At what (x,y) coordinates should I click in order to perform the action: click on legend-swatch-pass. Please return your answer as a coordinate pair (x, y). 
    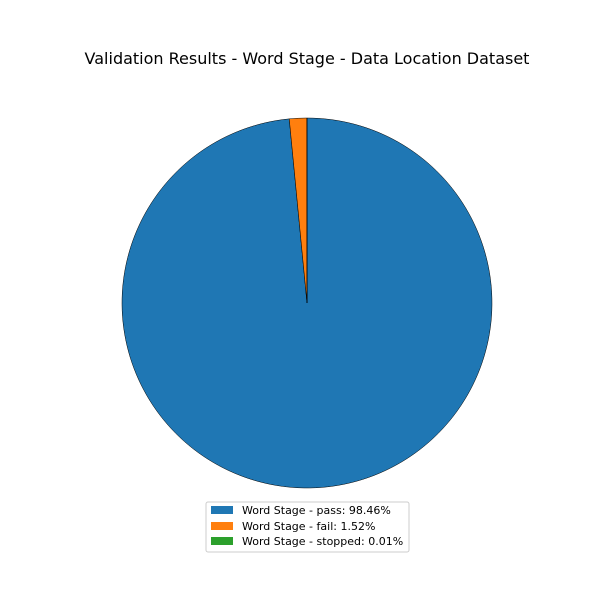
    Looking at the image, I should click on (222, 510).